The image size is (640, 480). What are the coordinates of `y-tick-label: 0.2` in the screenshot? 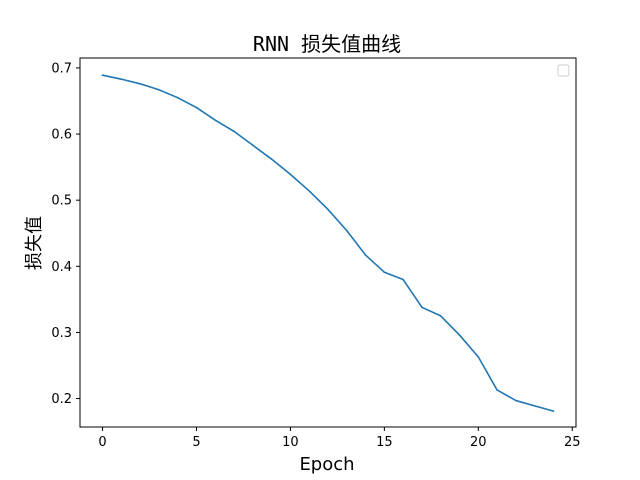 It's located at (61, 399).